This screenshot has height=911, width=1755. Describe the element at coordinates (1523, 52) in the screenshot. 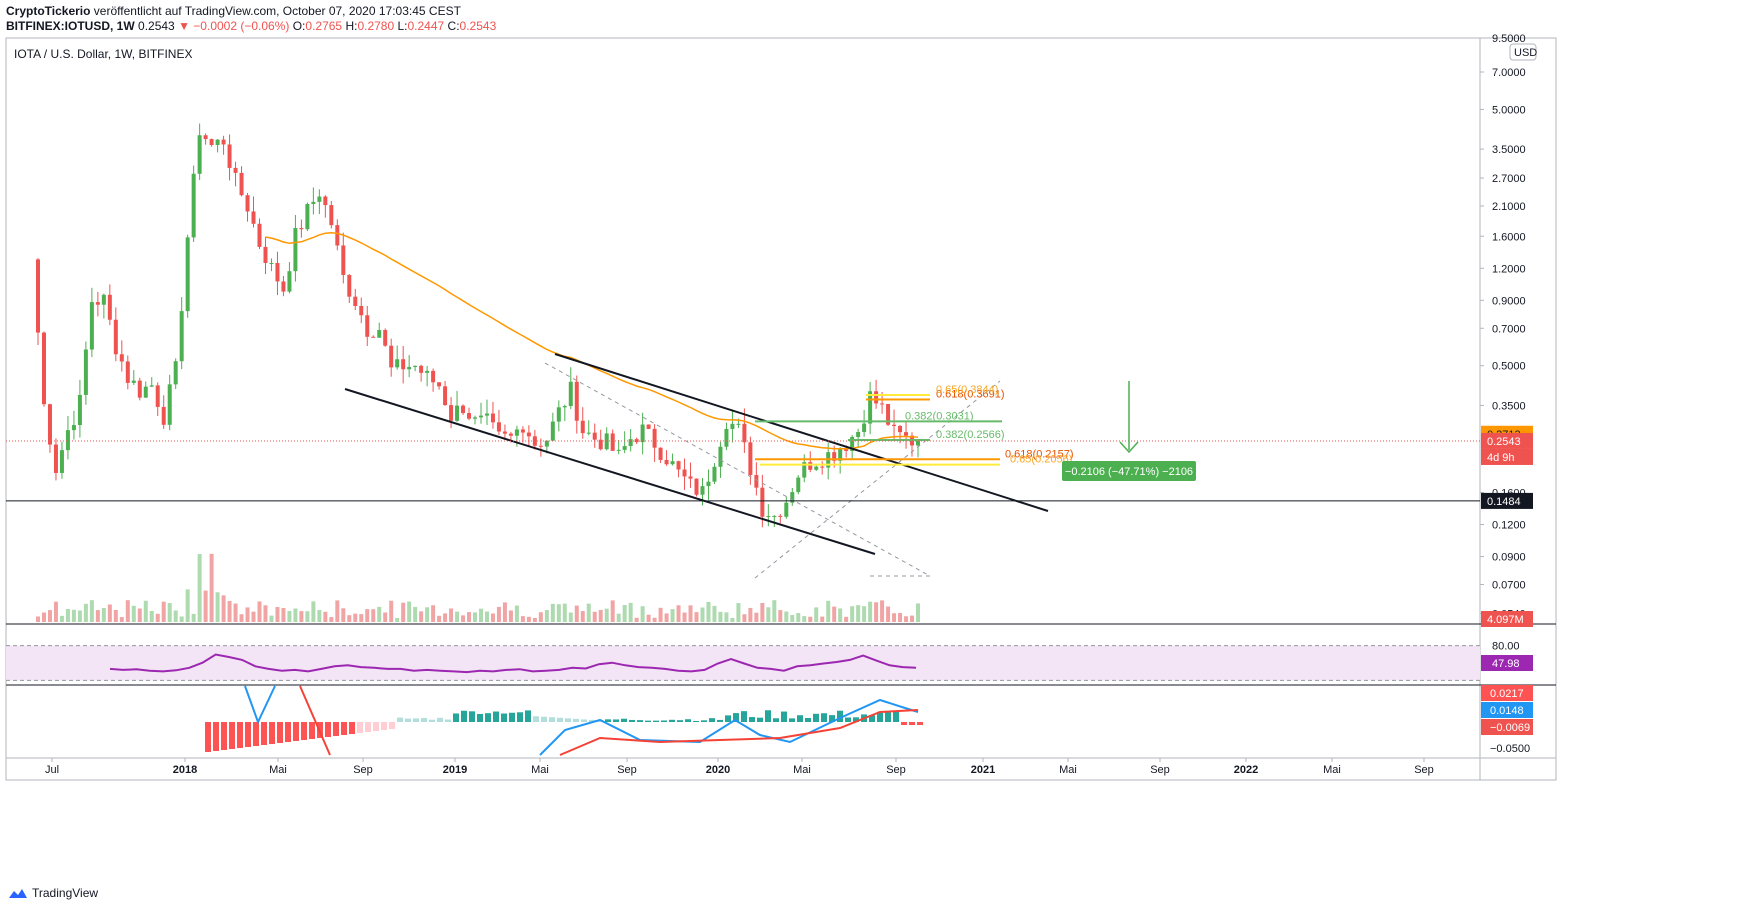

I see `currency-badge` at that location.